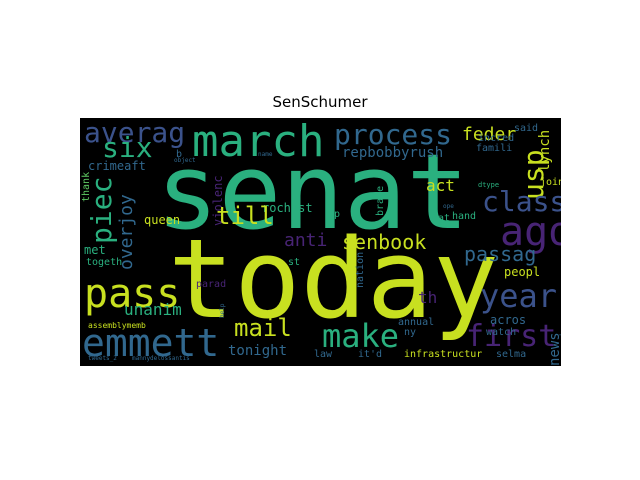 The height and width of the screenshot is (480, 640). I want to click on word-b: b, so click(179, 154).